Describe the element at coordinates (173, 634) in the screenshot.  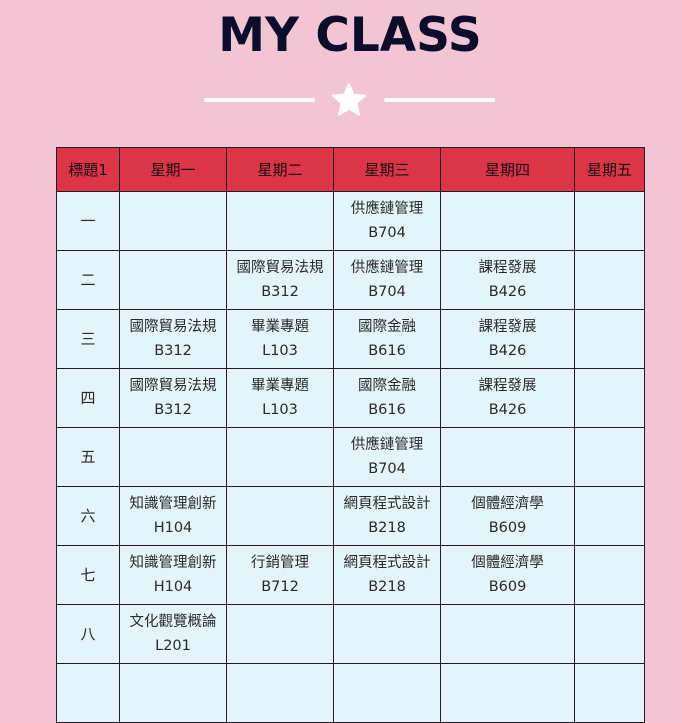
I see `schedule-cell-monday: 文化觀覽概論 L201` at that location.